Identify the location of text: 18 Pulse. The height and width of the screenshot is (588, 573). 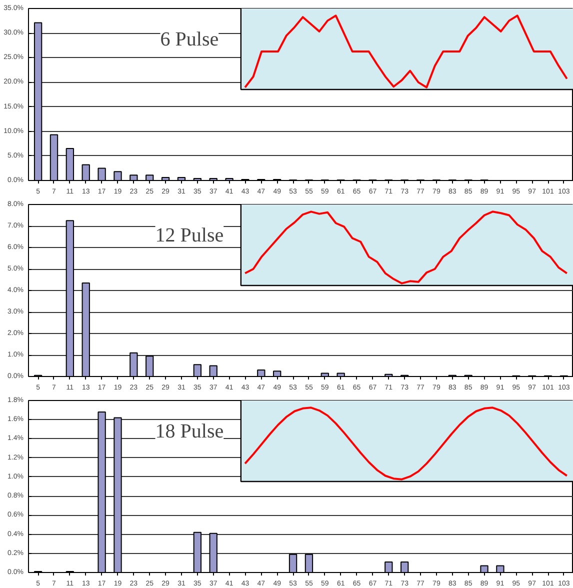
(189, 431).